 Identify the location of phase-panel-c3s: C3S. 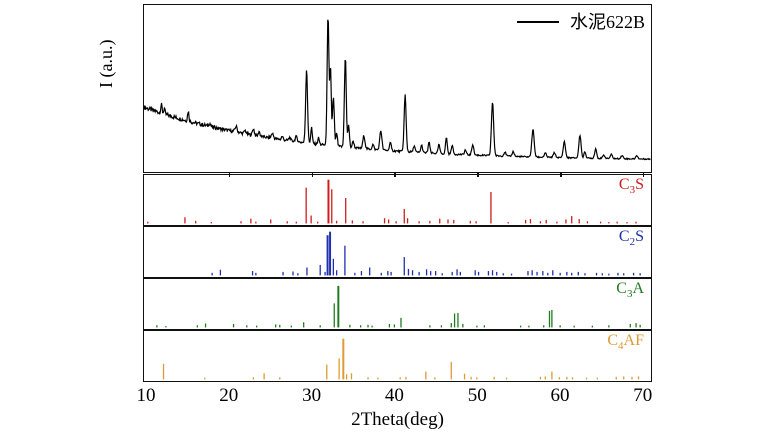
(397, 200).